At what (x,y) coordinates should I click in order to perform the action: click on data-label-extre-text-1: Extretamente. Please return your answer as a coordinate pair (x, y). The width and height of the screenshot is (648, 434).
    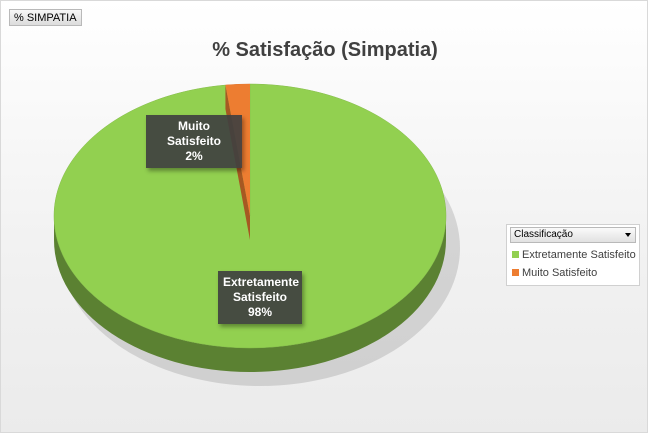
    Looking at the image, I should click on (261, 282).